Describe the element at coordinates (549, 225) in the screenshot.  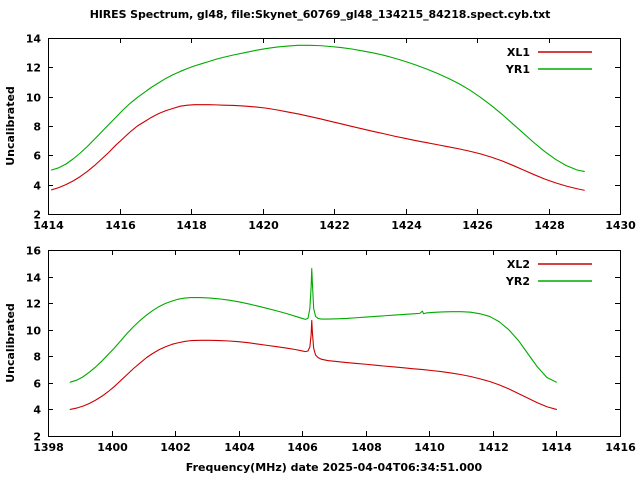
I see `x-tick-label: 1428` at that location.